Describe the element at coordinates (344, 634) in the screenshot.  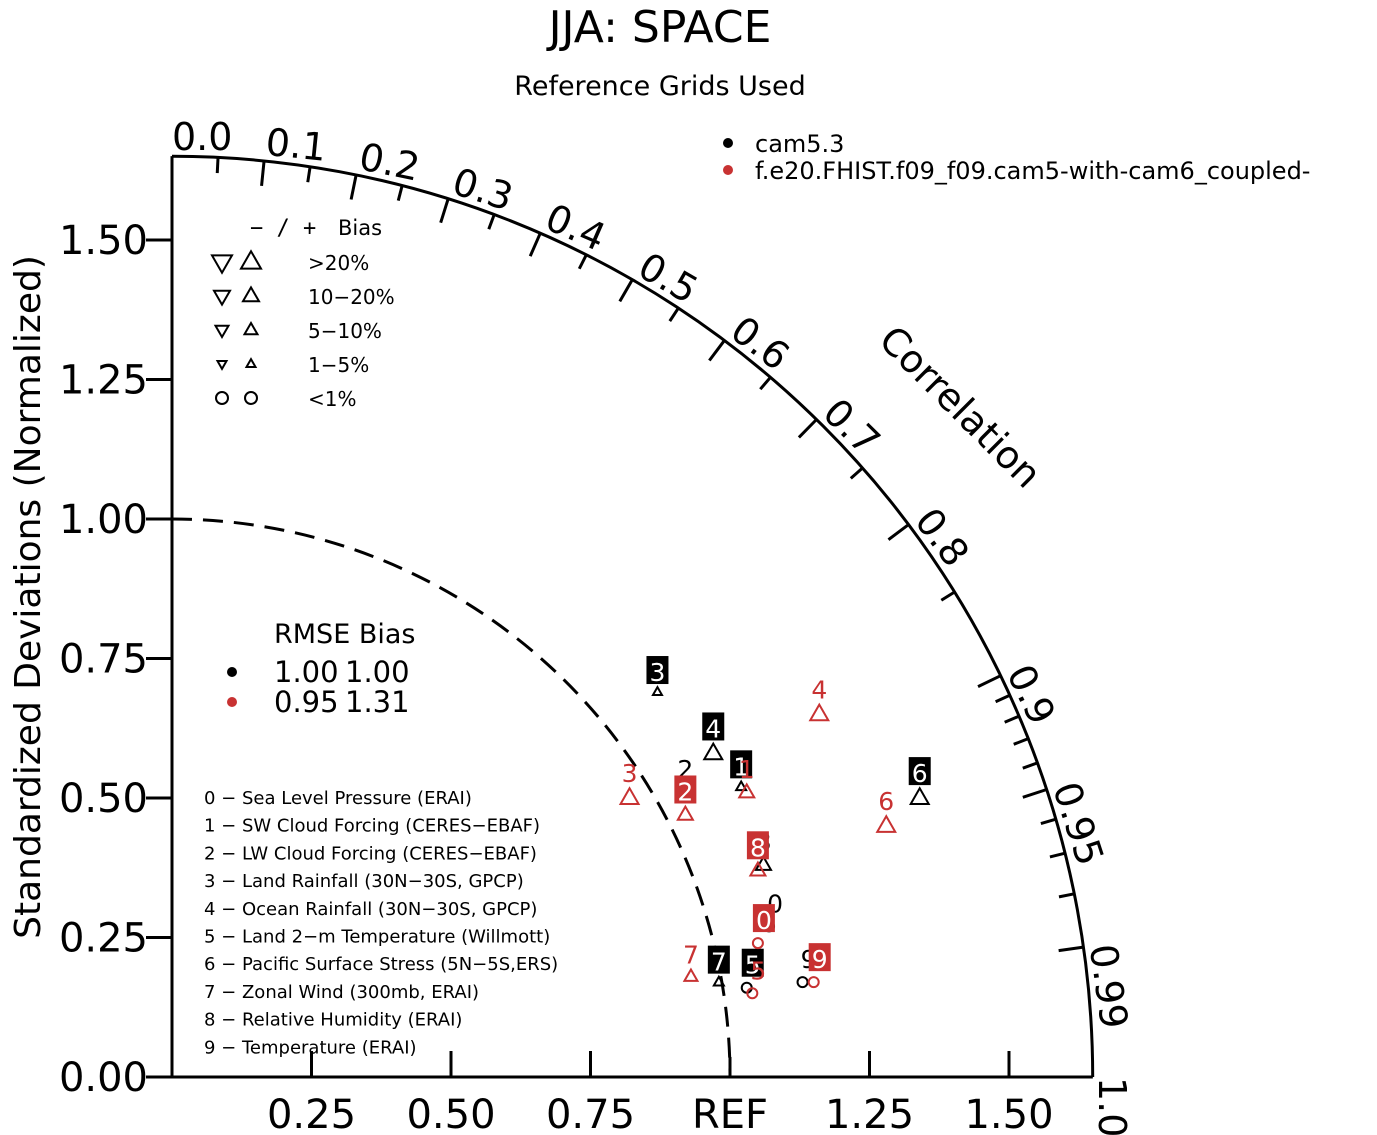
I see `rmse-legend-header: RMSE Bias` at that location.